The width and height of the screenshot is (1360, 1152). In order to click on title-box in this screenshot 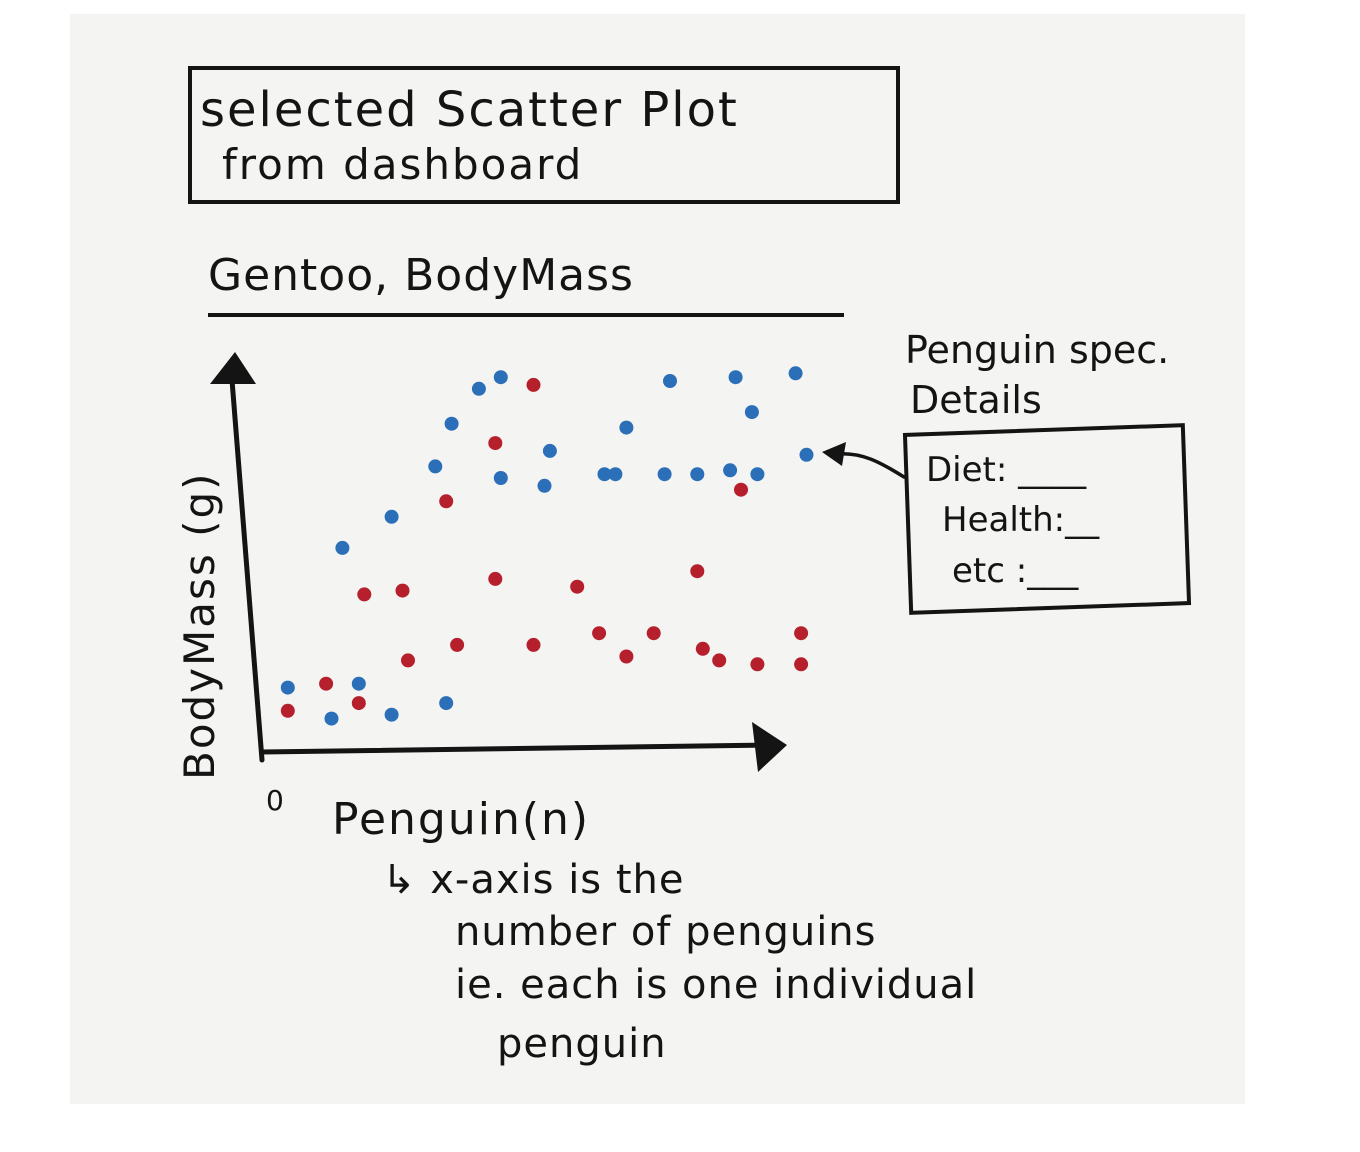, I will do `click(544, 135)`.